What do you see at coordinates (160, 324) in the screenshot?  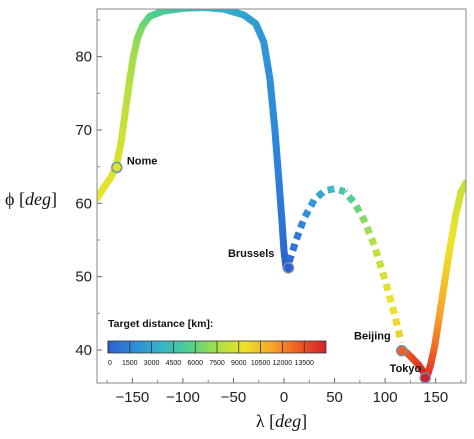 I see `colorbar-title: Target distance [km]:` at bounding box center [160, 324].